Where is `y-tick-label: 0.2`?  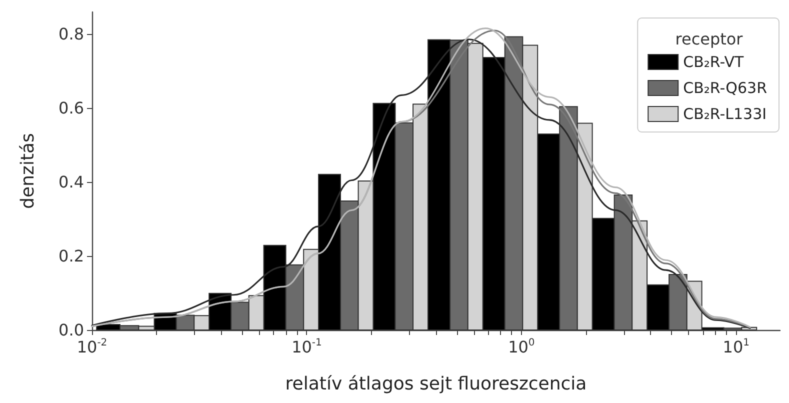 y-tick-label: 0.2 is located at coordinates (71, 256).